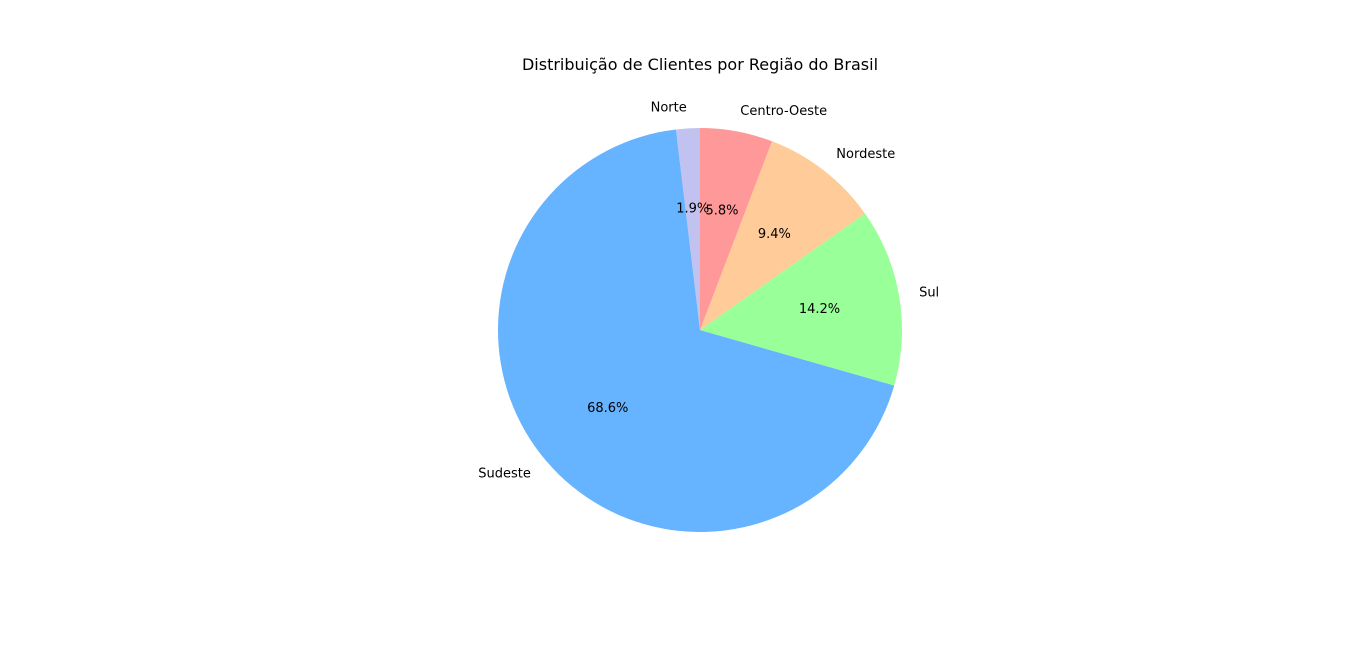 Image resolution: width=1366 pixels, height=655 pixels. I want to click on slice-label: Sul, so click(929, 292).